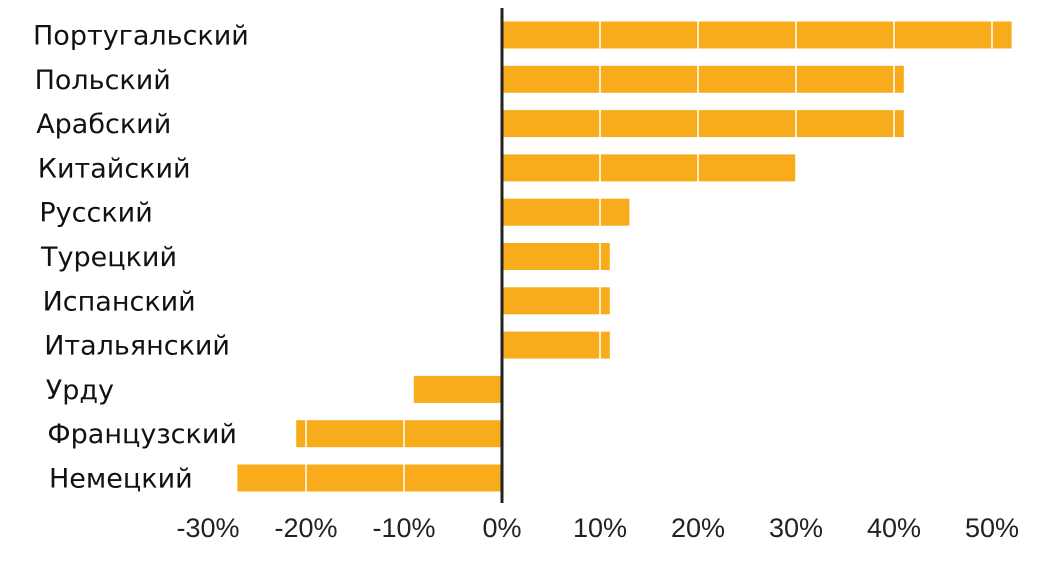 The height and width of the screenshot is (563, 1060). Describe the element at coordinates (796, 528) in the screenshot. I see `x-tick-label: 30%` at that location.